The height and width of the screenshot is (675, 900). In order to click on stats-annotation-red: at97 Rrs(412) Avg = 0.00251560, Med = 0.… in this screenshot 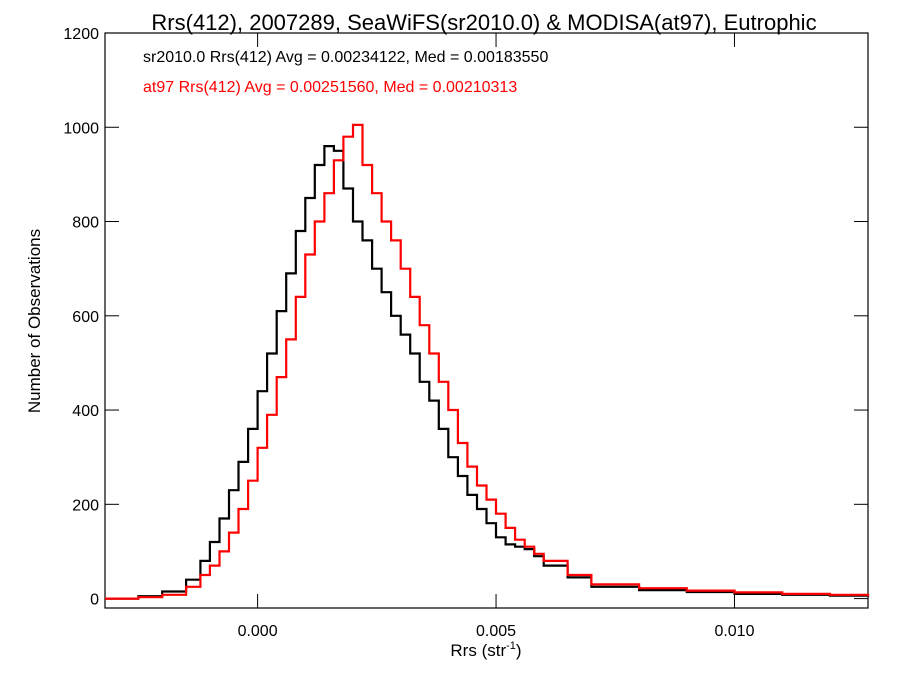, I will do `click(330, 87)`.